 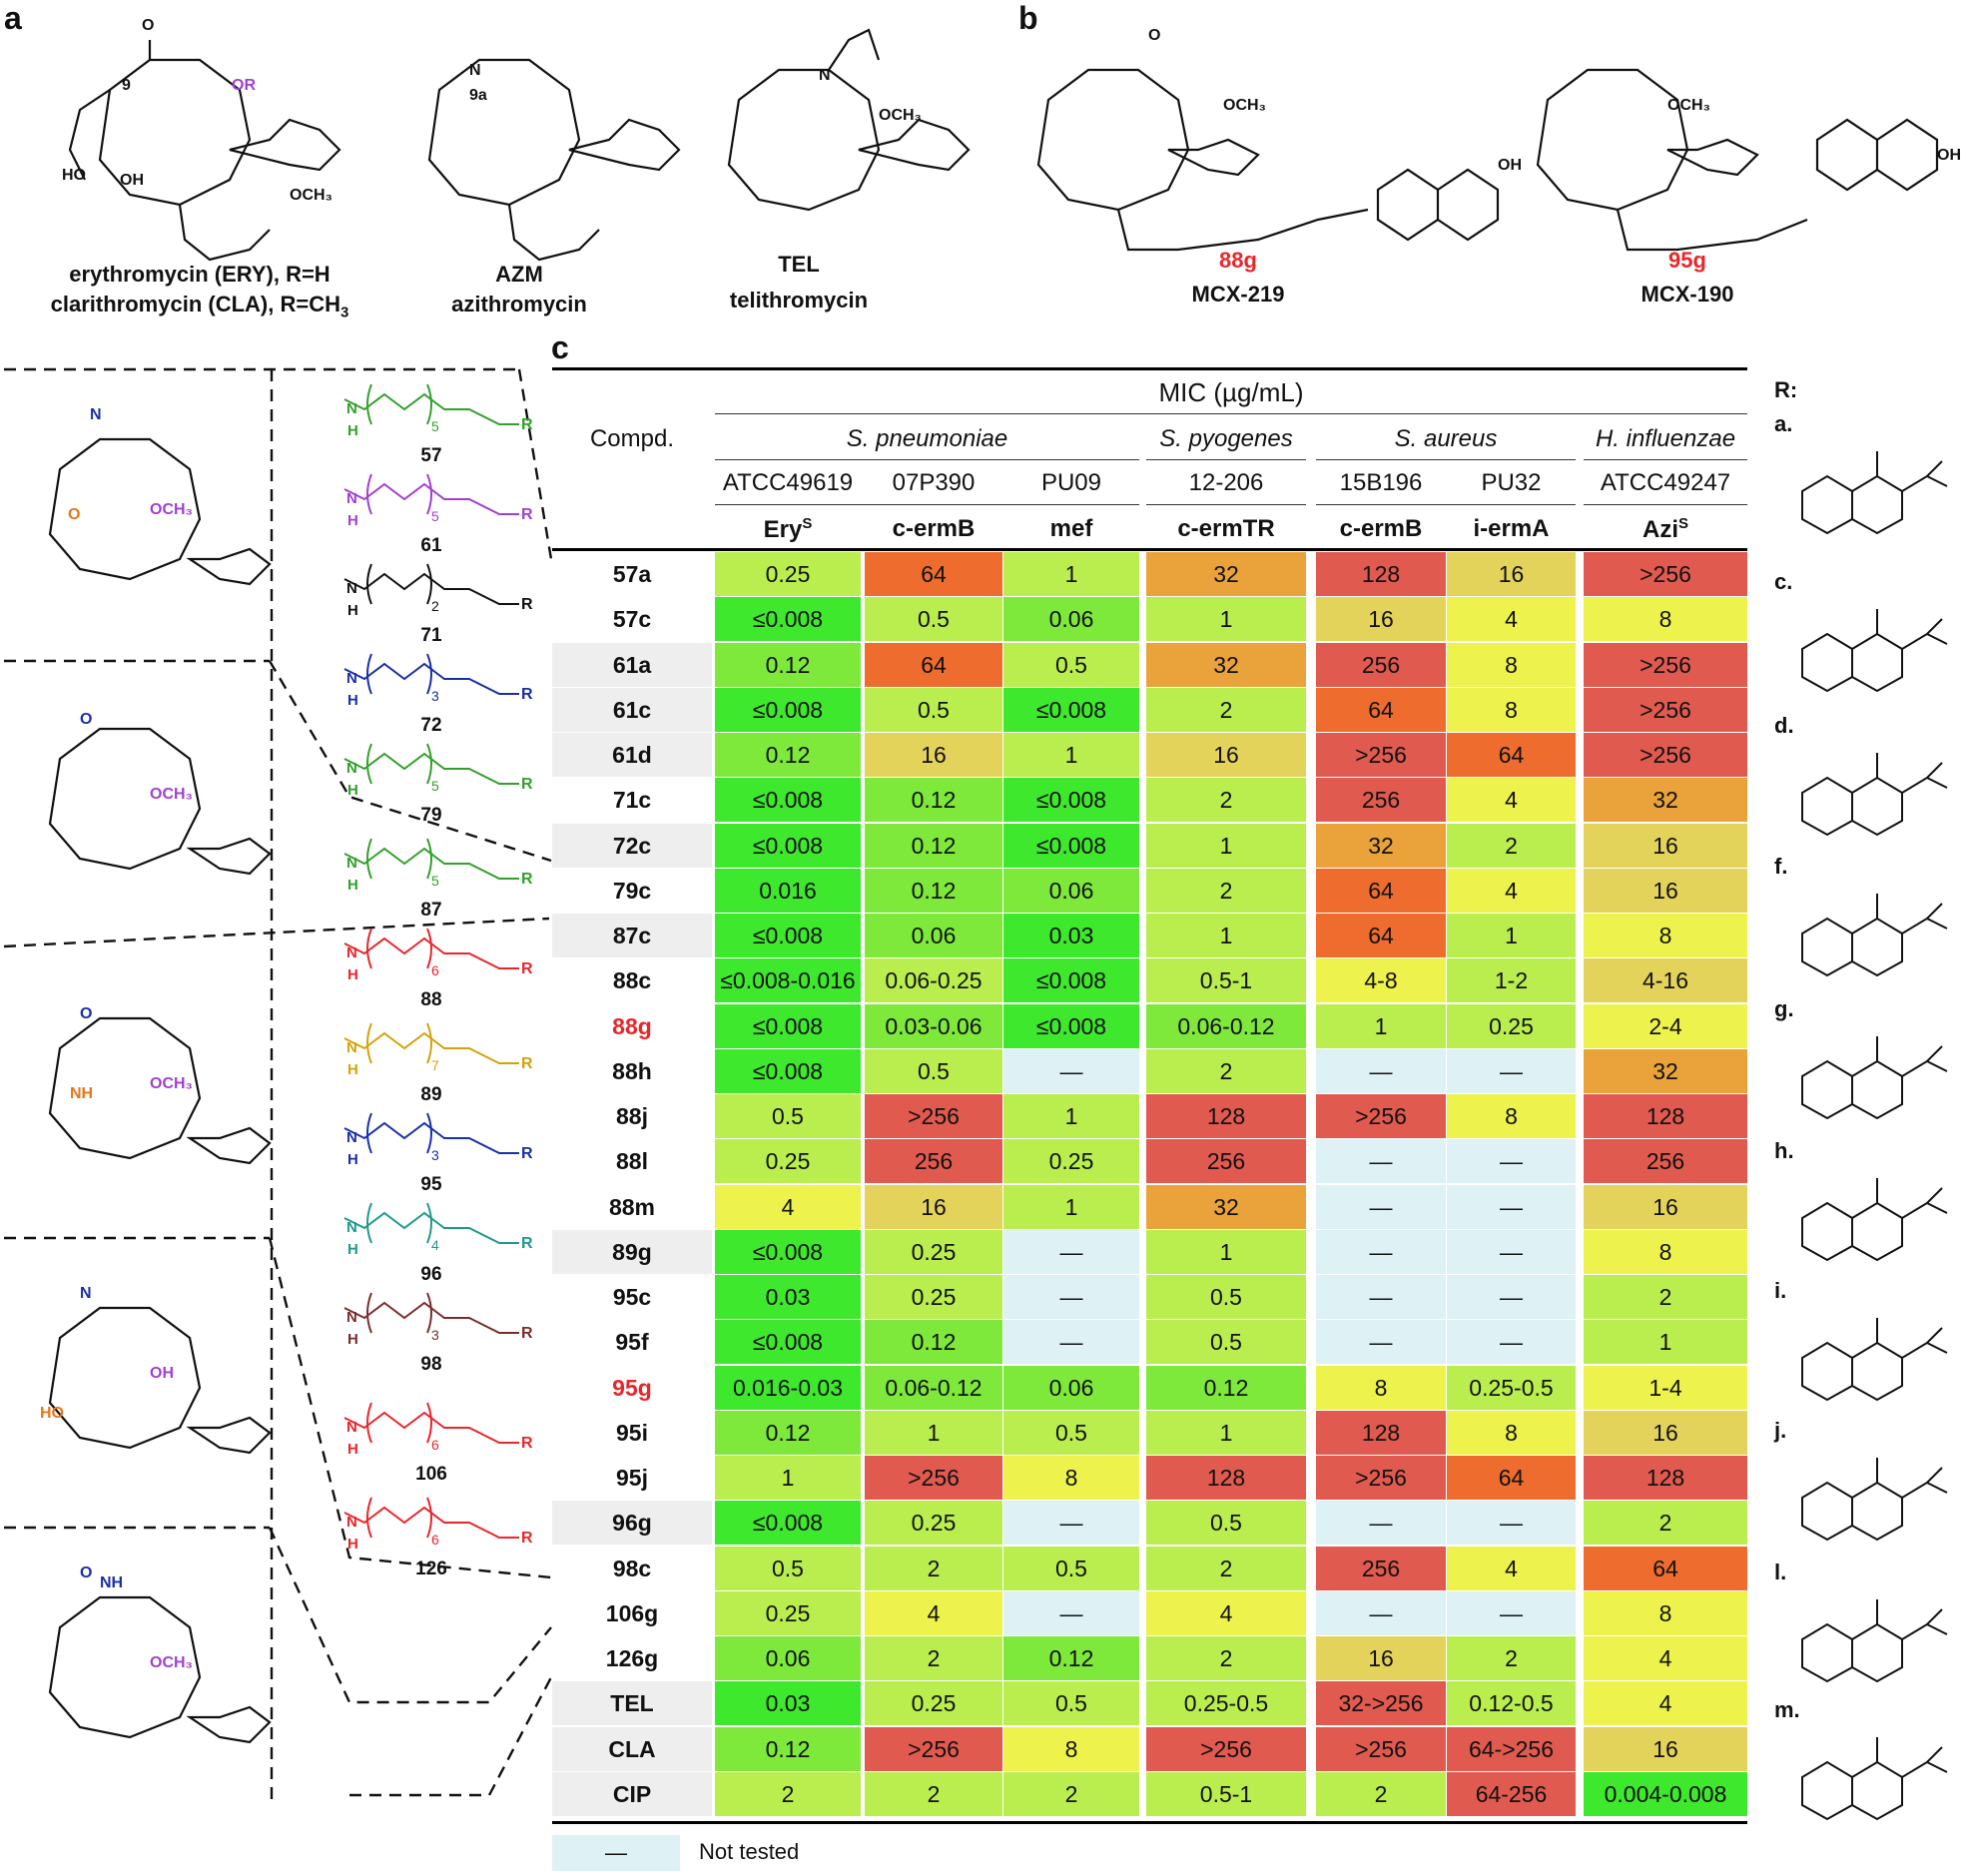 What do you see at coordinates (430, 1364) in the screenshot?
I see `linker-number: 98` at bounding box center [430, 1364].